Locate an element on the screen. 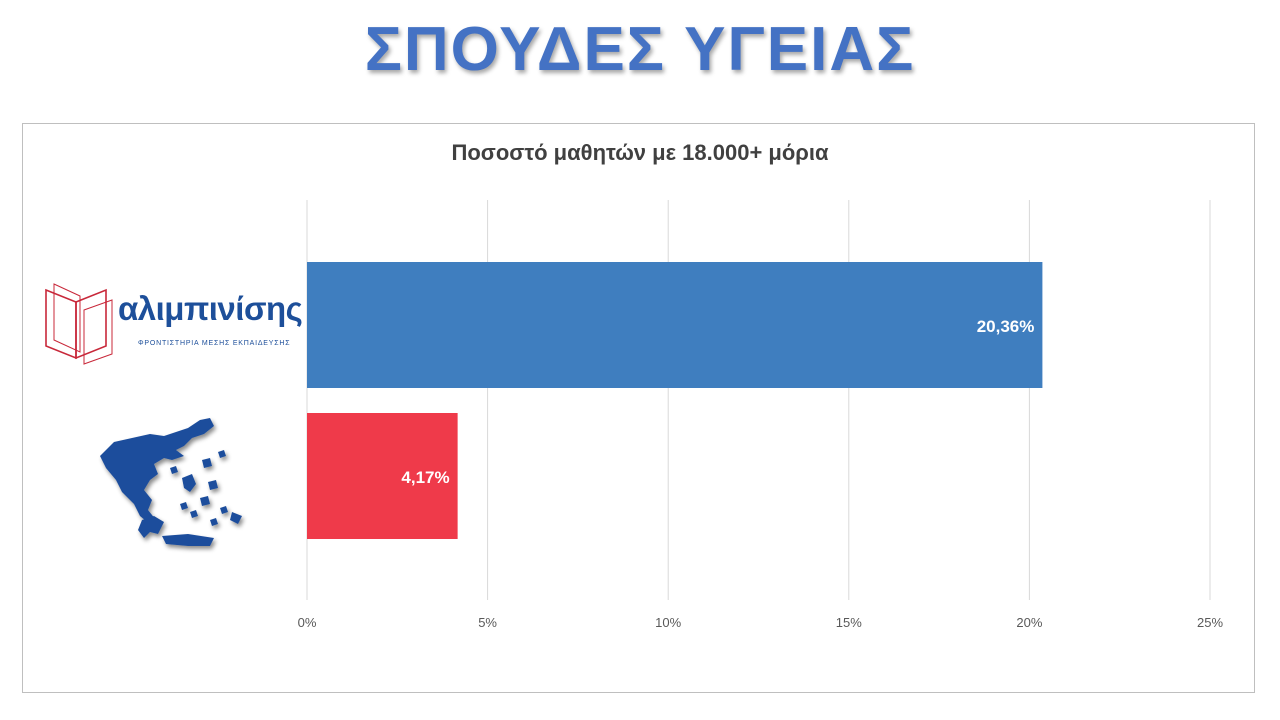 The image size is (1280, 720). page-title: ΣΠΟΥΔΕΣ ΥΓΕΙΑΣ is located at coordinates (640, 49).